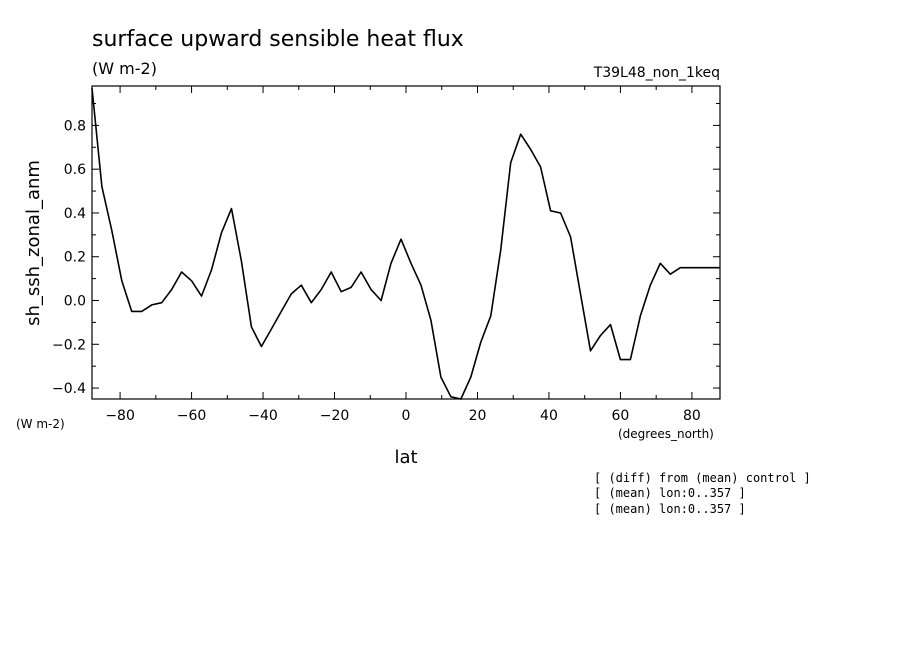 This screenshot has height=654, width=904. I want to click on x-axis-tick-labels: −80 −60 −40 −20 0 20 40 60 80, so click(403, 416).